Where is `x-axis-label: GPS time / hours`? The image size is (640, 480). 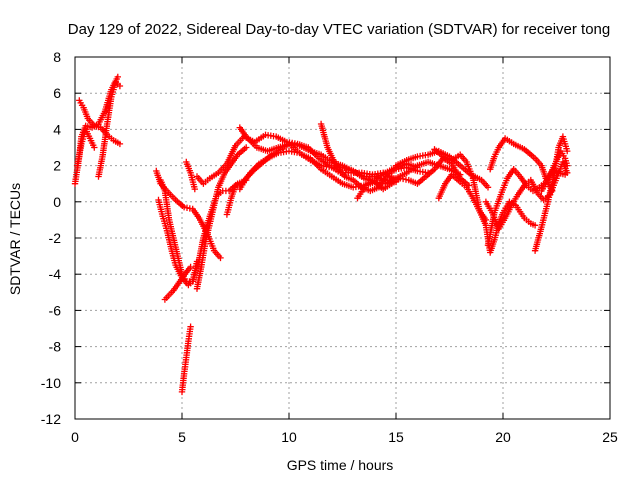
x-axis-label: GPS time / hours is located at coordinates (340, 465).